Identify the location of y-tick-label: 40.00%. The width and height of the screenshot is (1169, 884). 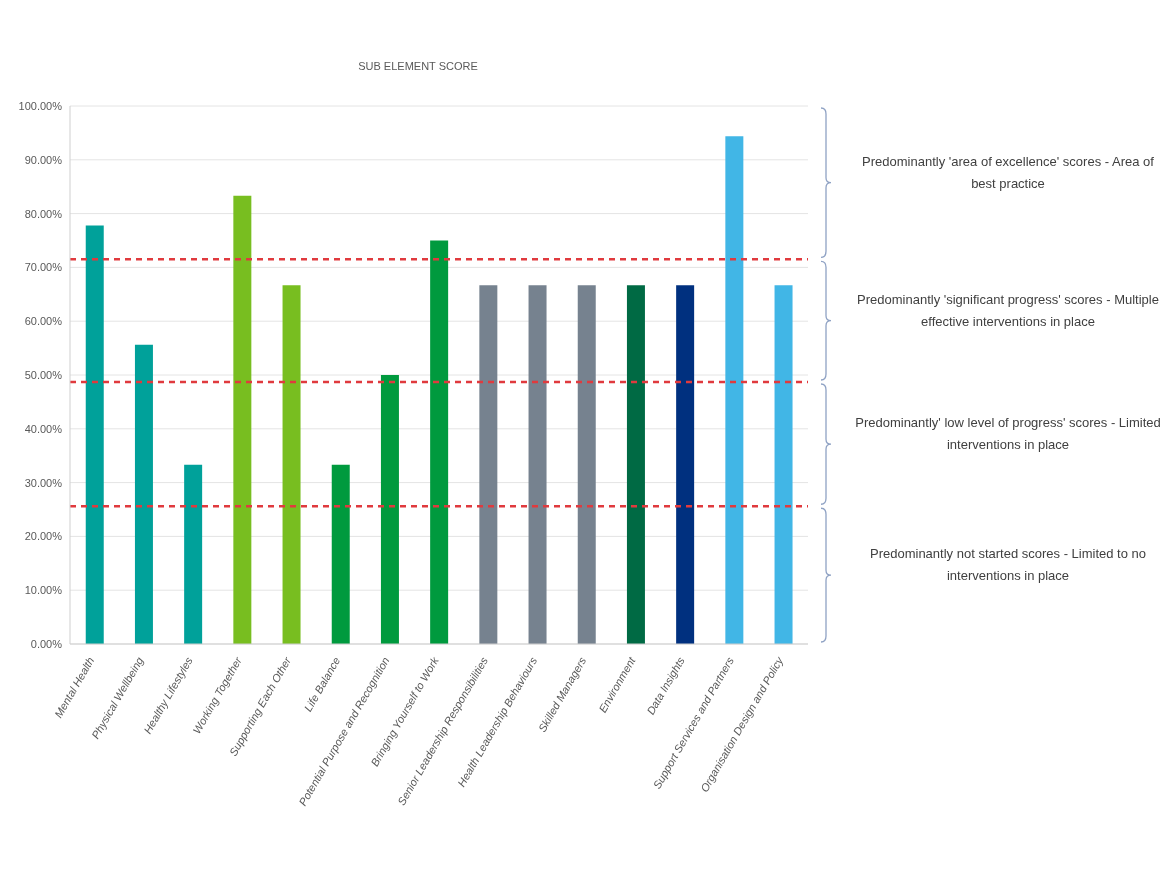
(43, 428).